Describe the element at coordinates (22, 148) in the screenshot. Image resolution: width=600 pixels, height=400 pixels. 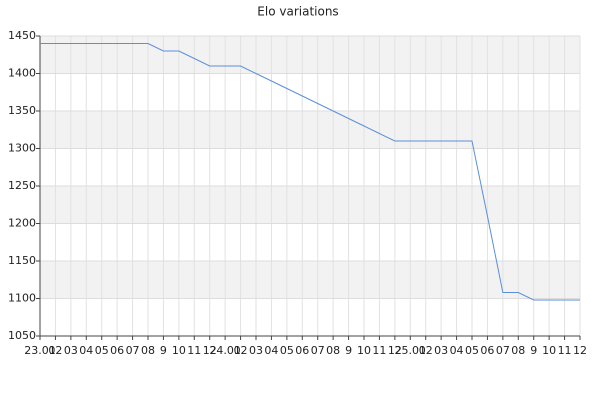
I see `y-tick-label: 1300` at that location.